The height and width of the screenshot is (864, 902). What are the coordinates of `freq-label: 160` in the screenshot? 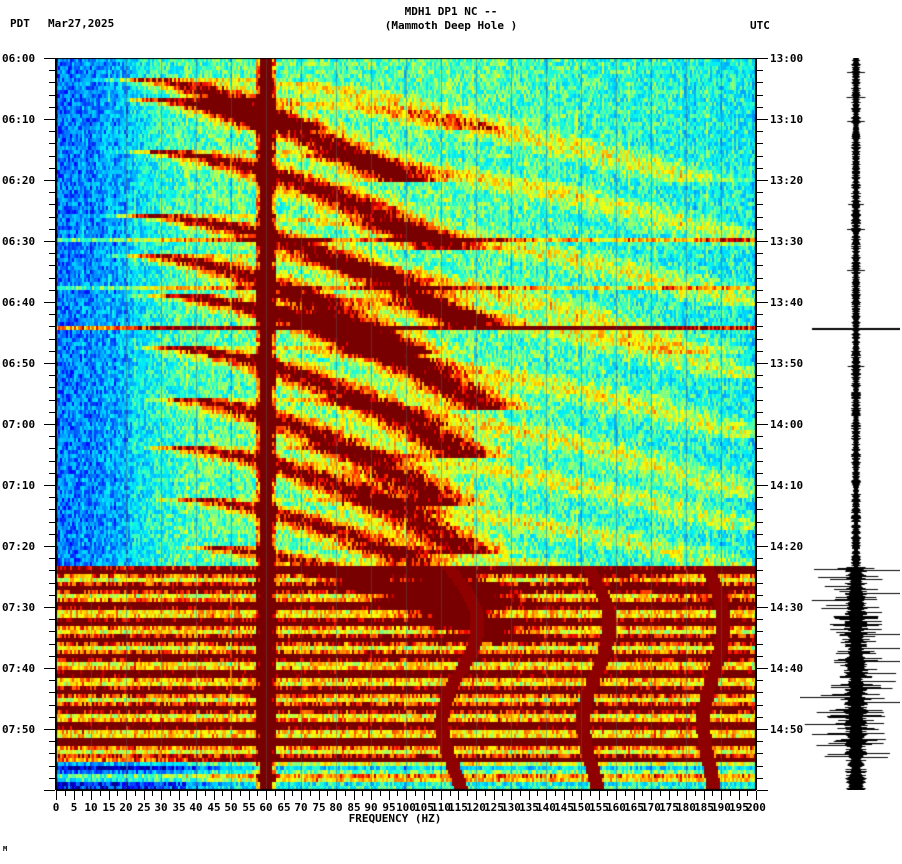 It's located at (616, 807).